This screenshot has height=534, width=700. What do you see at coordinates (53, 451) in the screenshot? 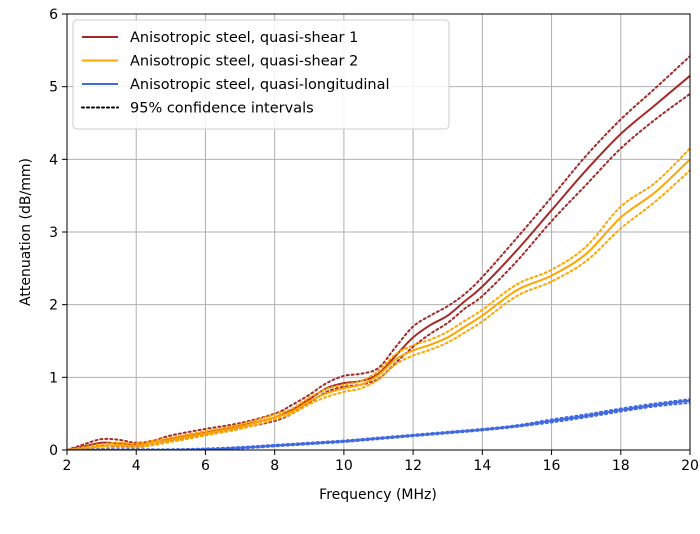
I see `y-tick-label: 0` at bounding box center [53, 451].